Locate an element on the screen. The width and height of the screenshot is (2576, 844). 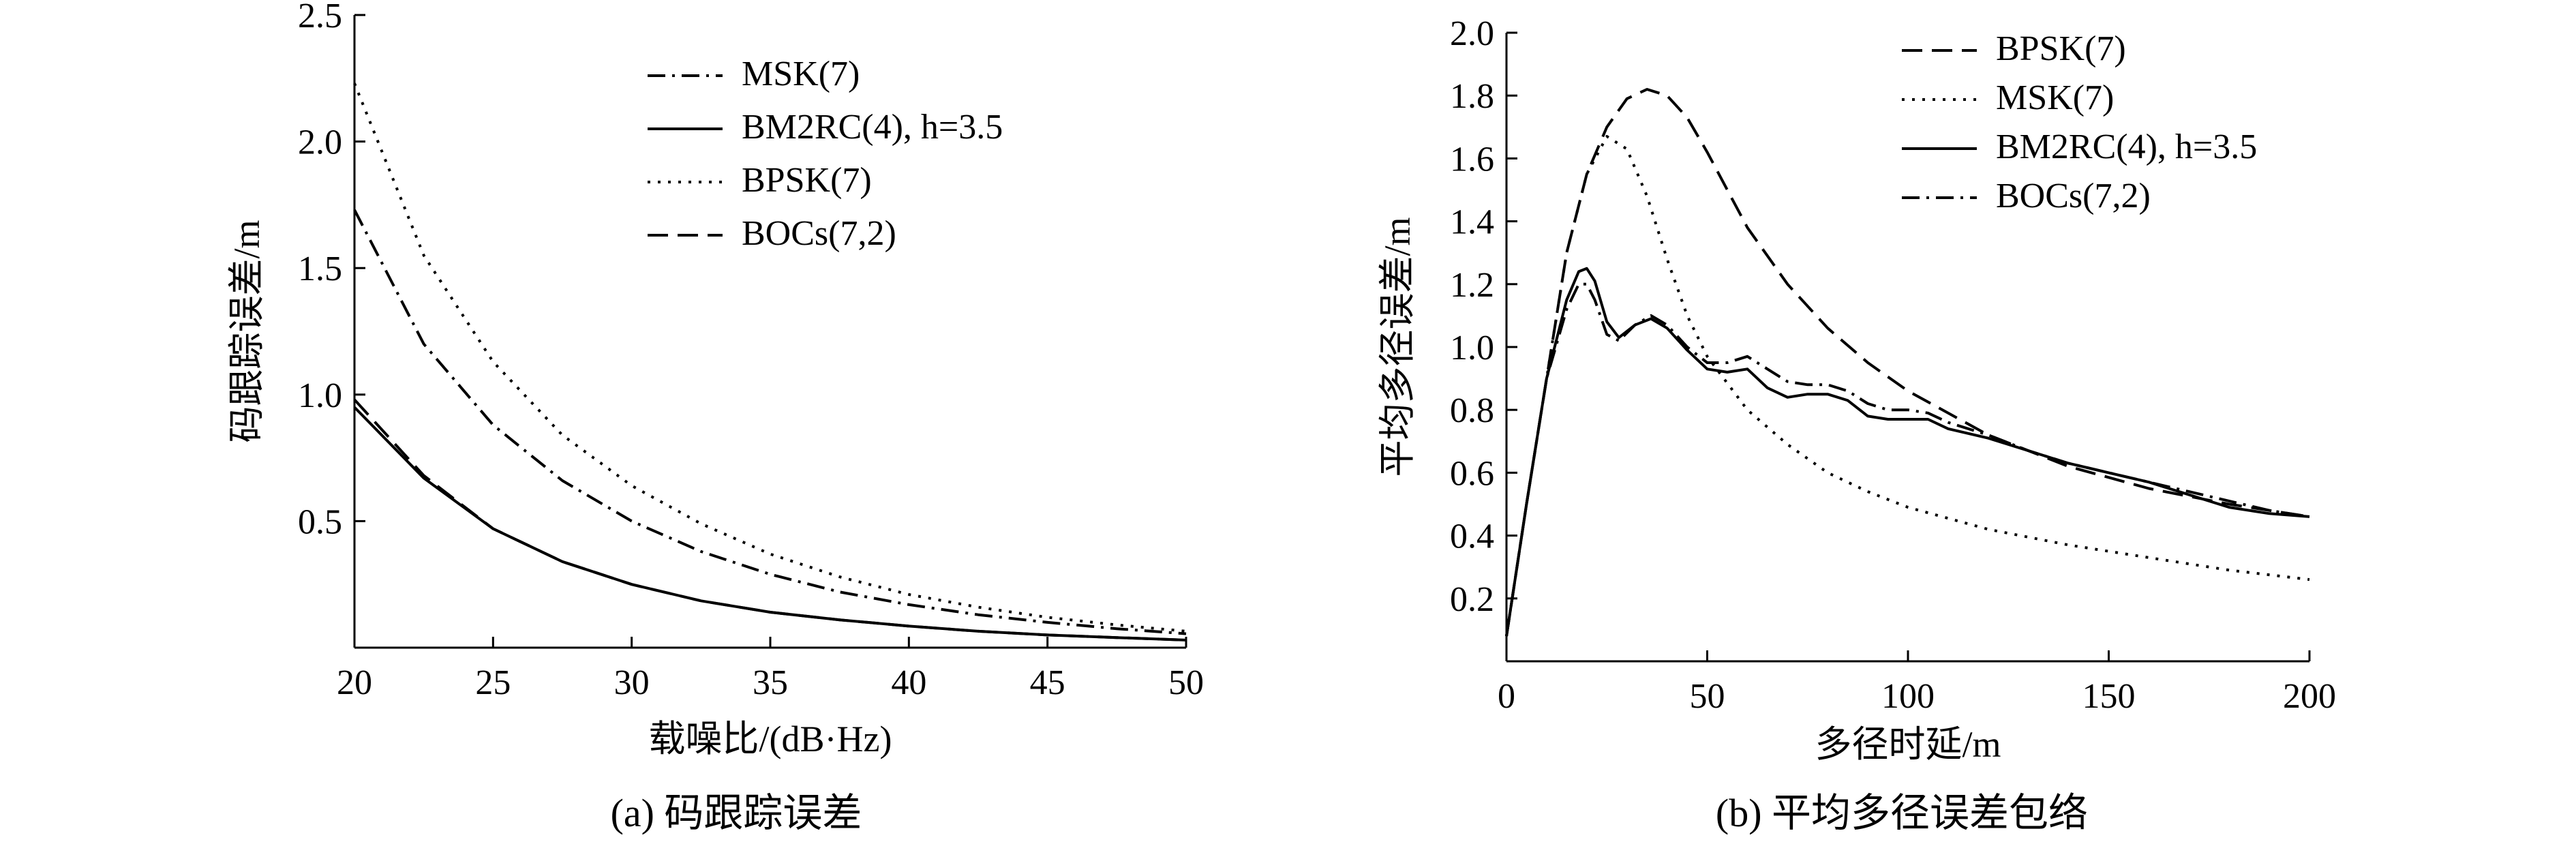
legend: MSK(7) BM2RC(4), h=3.5 BPSK(7) BOCs(7,2) is located at coordinates (826, 154).